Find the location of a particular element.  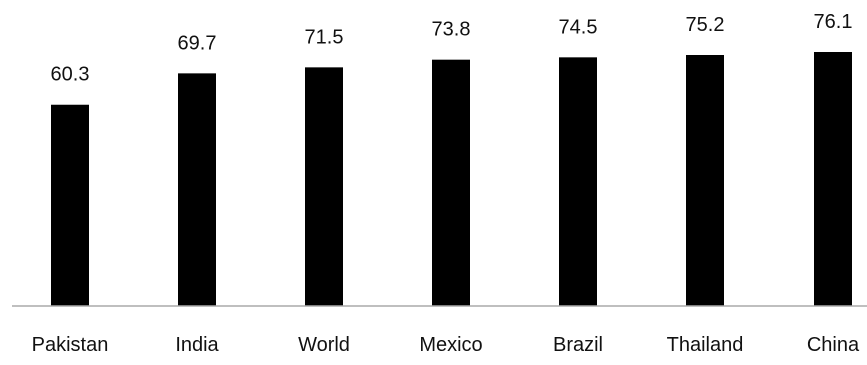

bar-brazil is located at coordinates (578, 181).